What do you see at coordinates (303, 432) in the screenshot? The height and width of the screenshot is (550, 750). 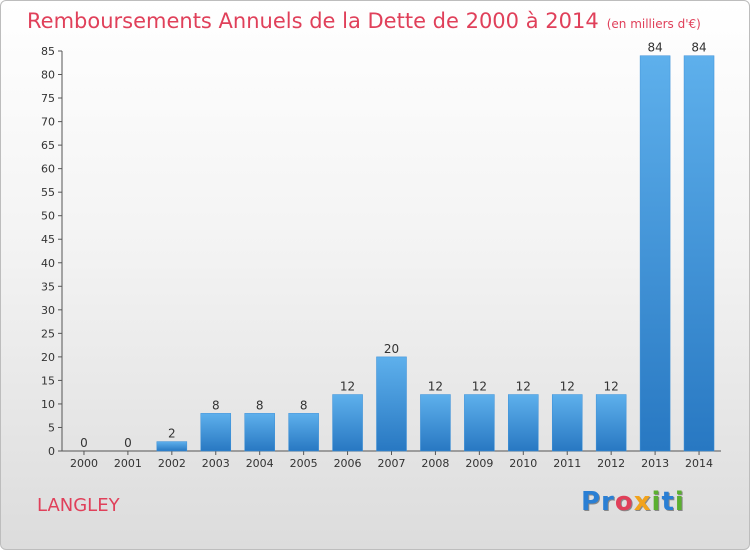 I see `bar-2005` at bounding box center [303, 432].